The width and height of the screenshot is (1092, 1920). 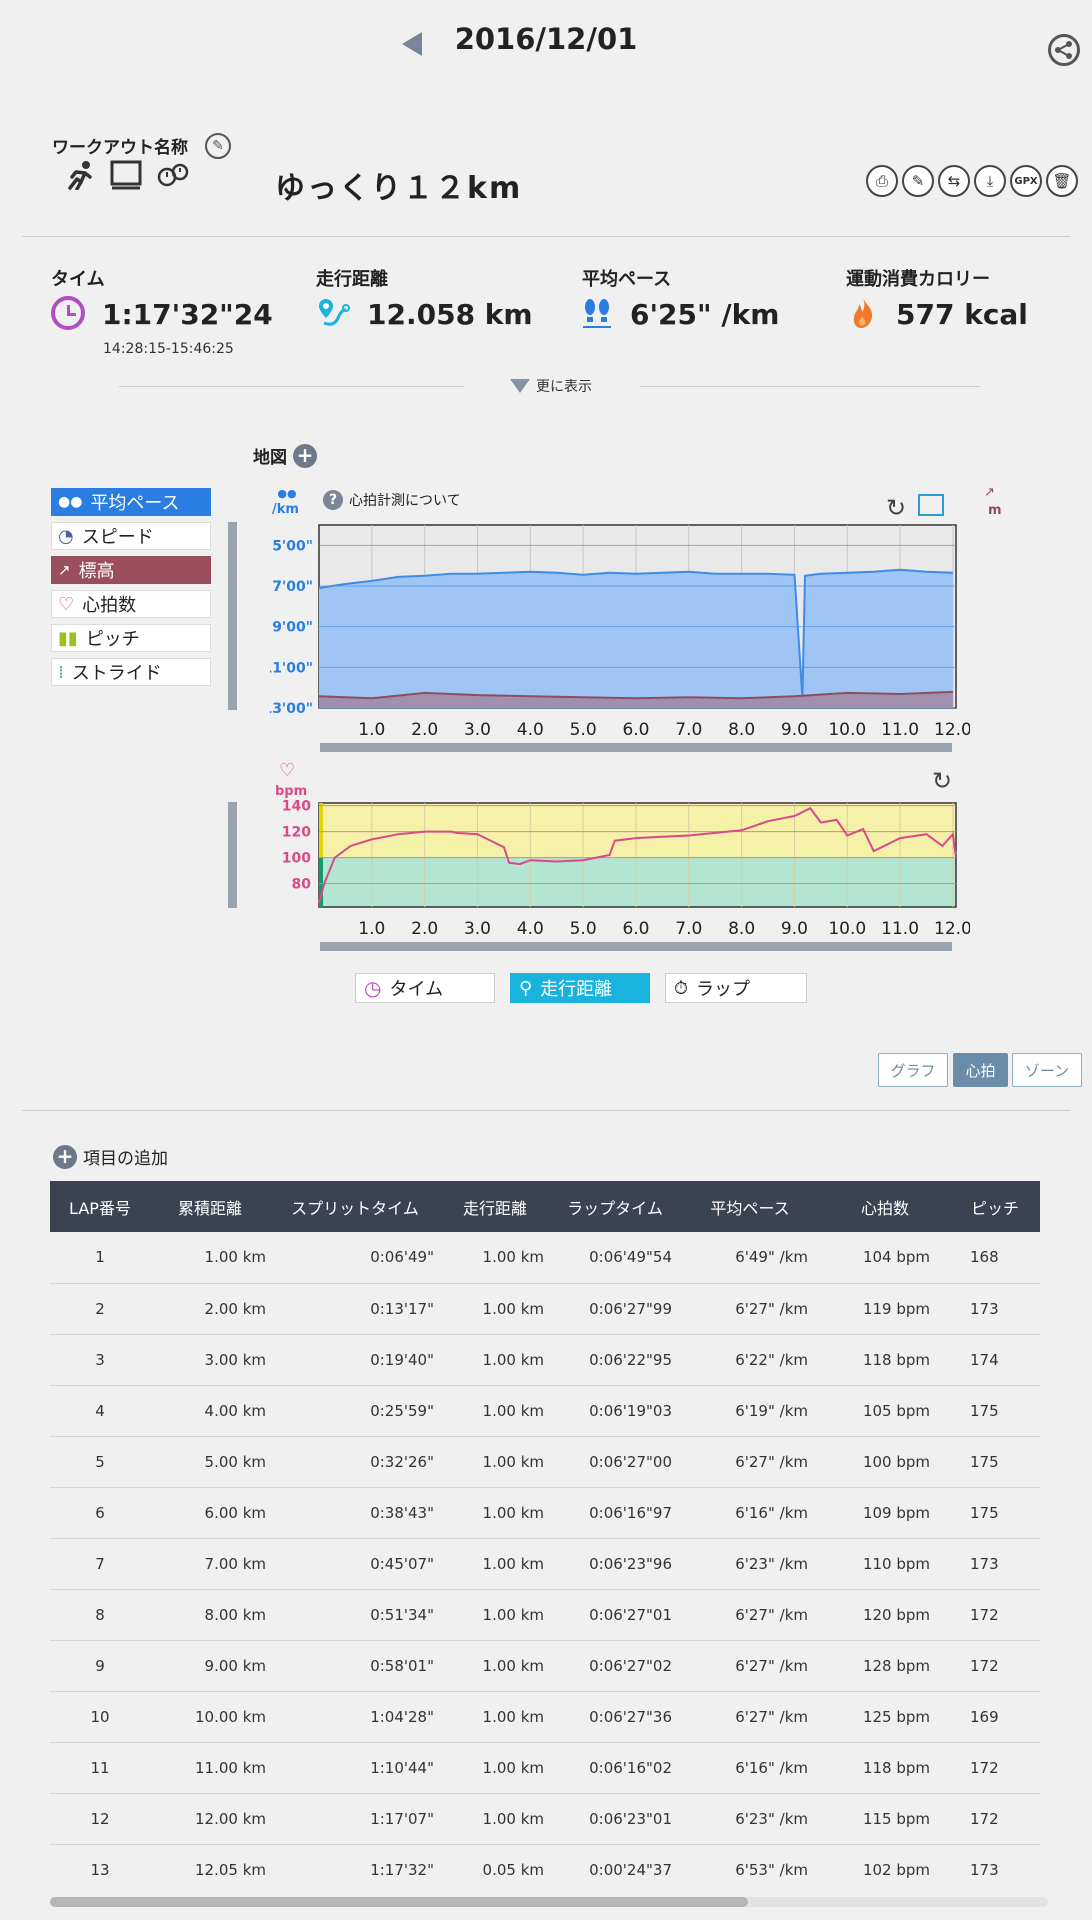 I want to click on pitch-icon: ▮▮, so click(x=68, y=638).